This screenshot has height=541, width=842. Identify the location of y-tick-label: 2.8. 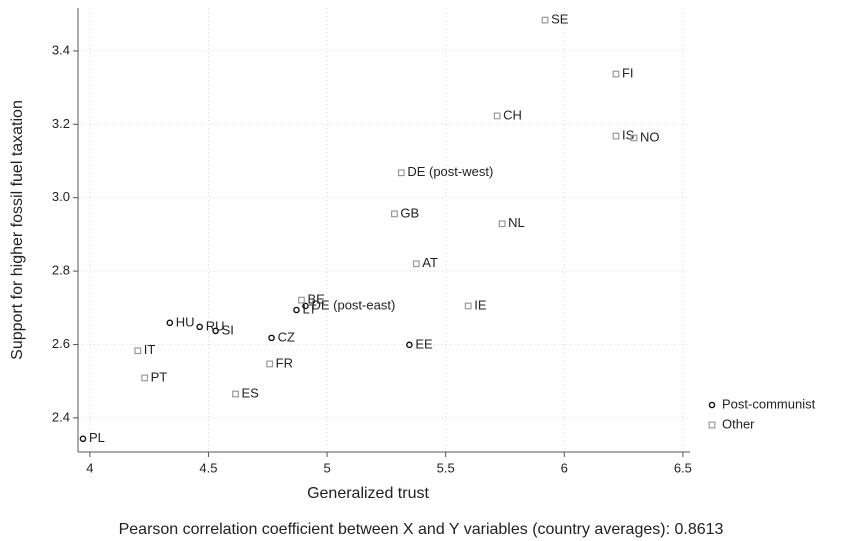
(61, 270).